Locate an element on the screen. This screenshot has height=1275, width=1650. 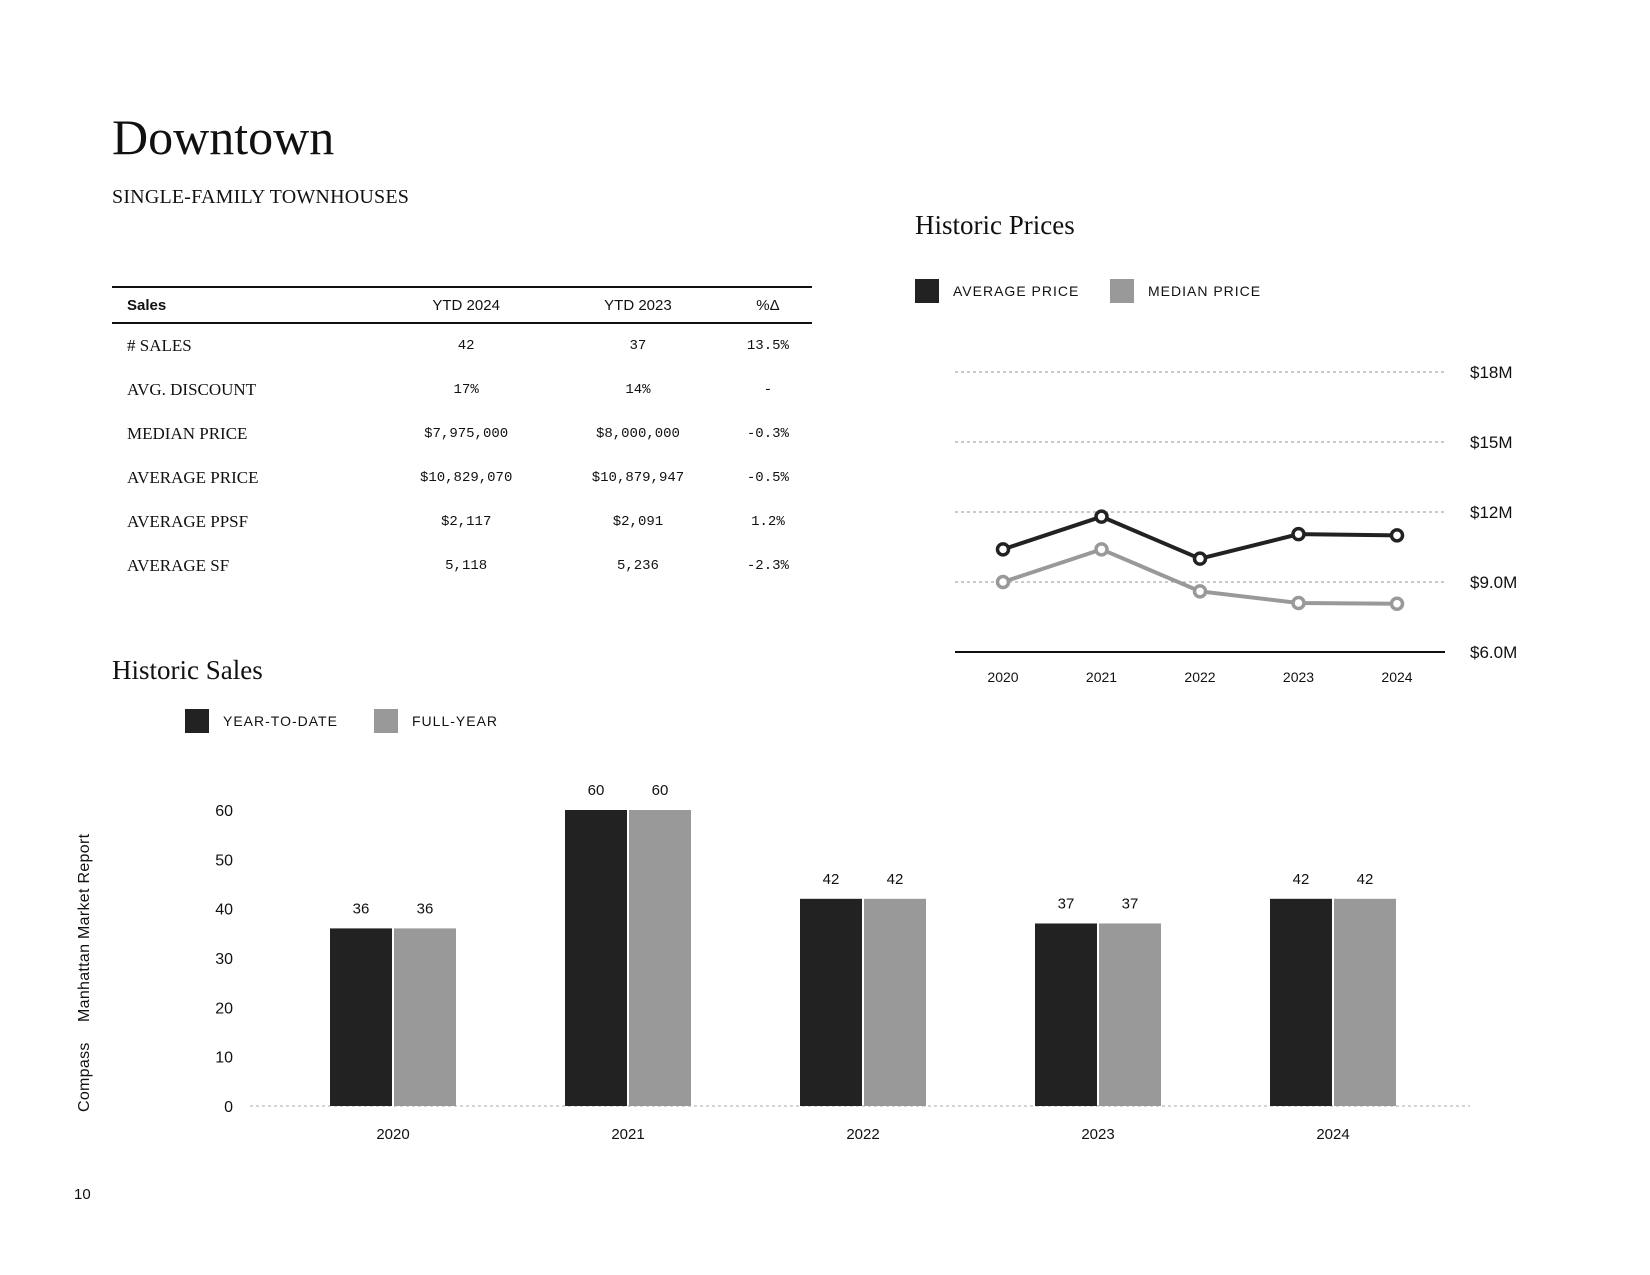
table-cell: $7,975,000 is located at coordinates (466, 434).